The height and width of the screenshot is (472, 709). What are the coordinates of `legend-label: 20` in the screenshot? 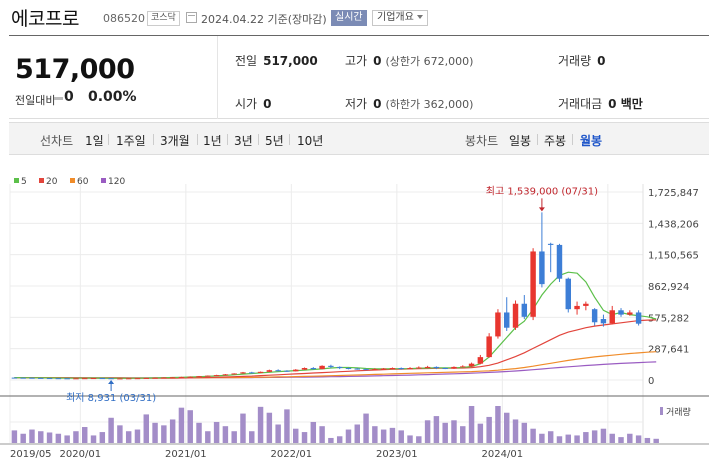 It's located at (52, 182).